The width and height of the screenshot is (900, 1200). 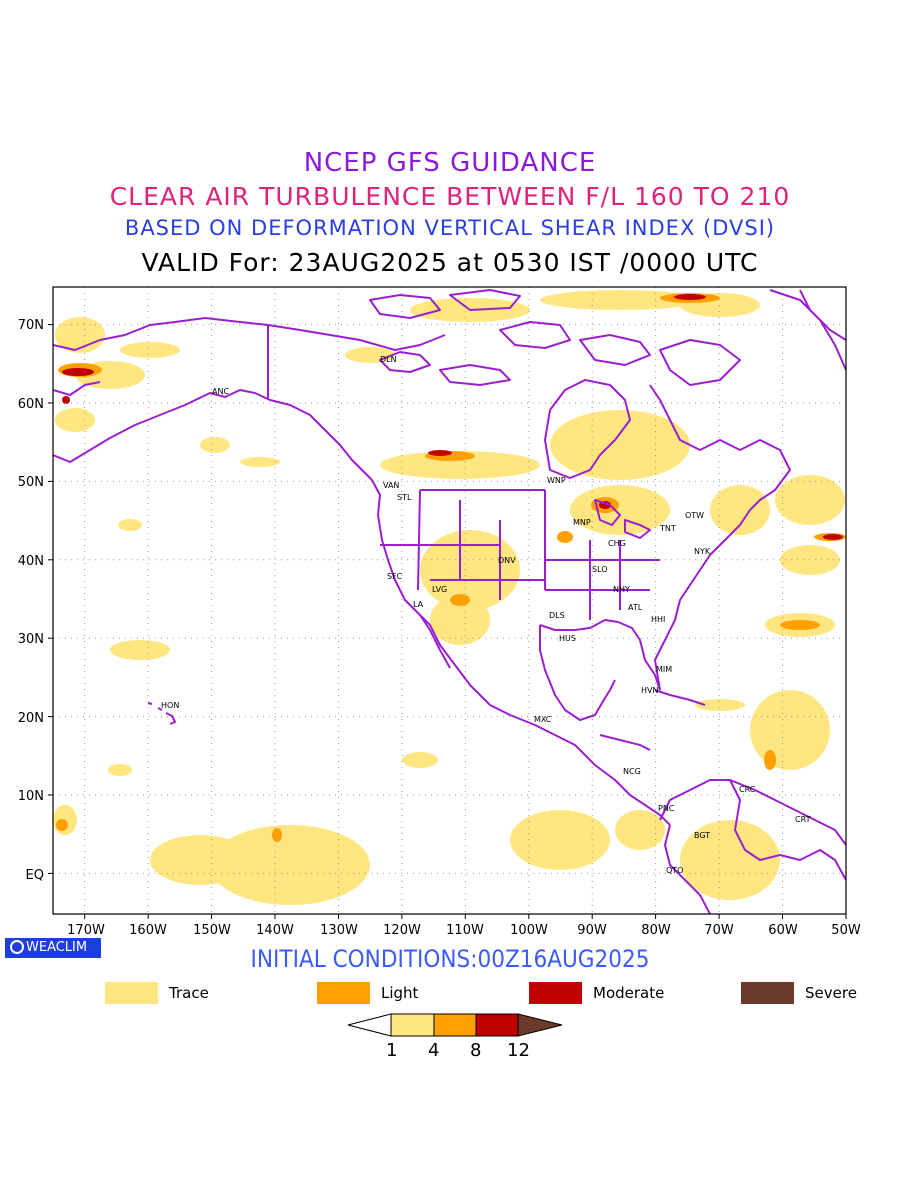 What do you see at coordinates (617, 543) in the screenshot?
I see `city-label: CHG` at bounding box center [617, 543].